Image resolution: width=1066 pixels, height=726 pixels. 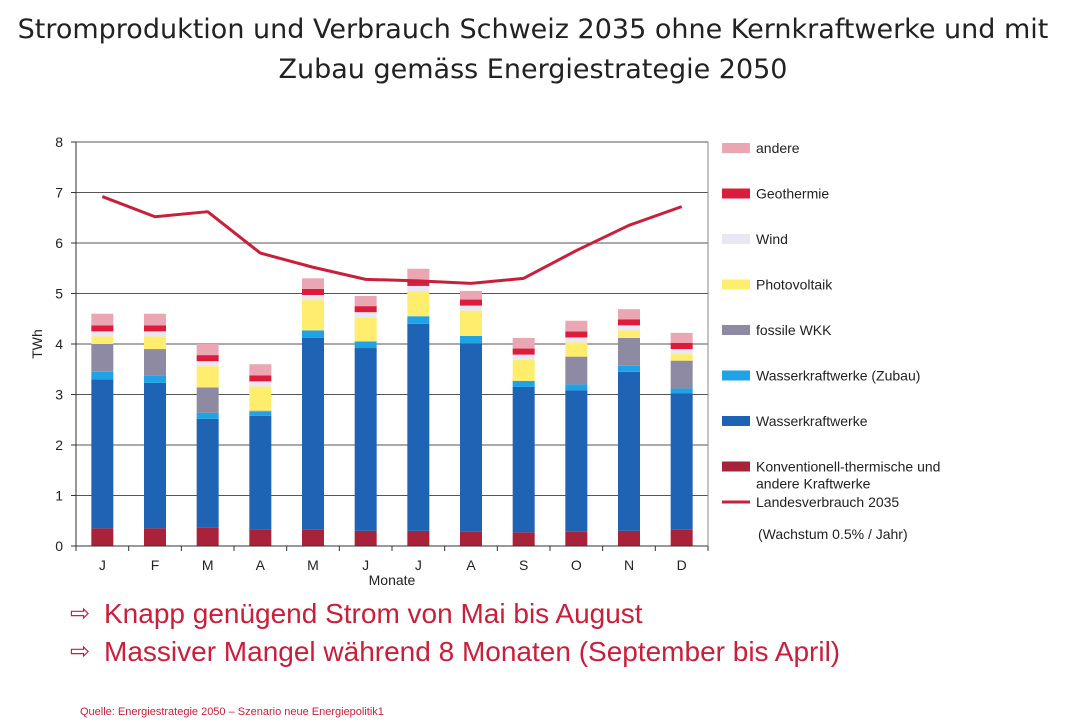 What do you see at coordinates (629, 565) in the screenshot?
I see `x-tick-label: N` at bounding box center [629, 565].